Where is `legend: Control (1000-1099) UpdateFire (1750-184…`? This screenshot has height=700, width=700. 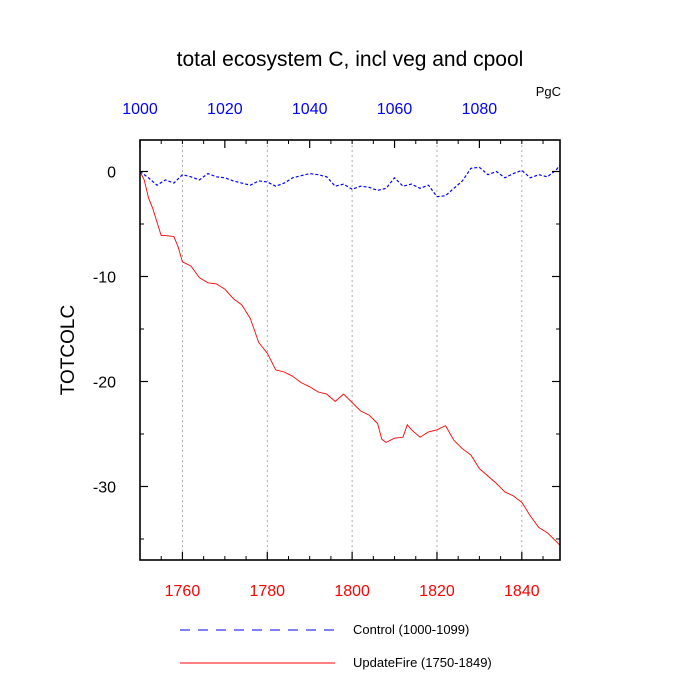 legend: Control (1000-1099) UpdateFire (1750-184… is located at coordinates (336, 646).